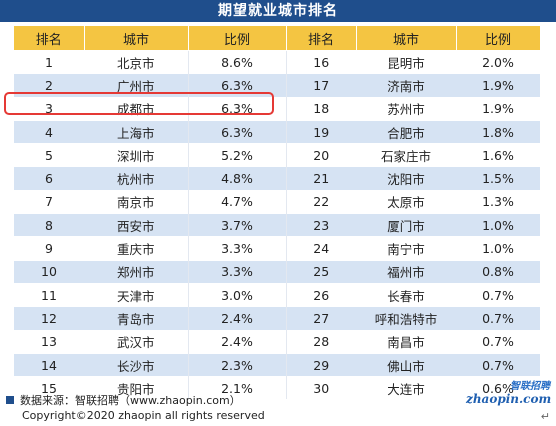  I want to click on cell-city-2: 南宁市, so click(406, 248).